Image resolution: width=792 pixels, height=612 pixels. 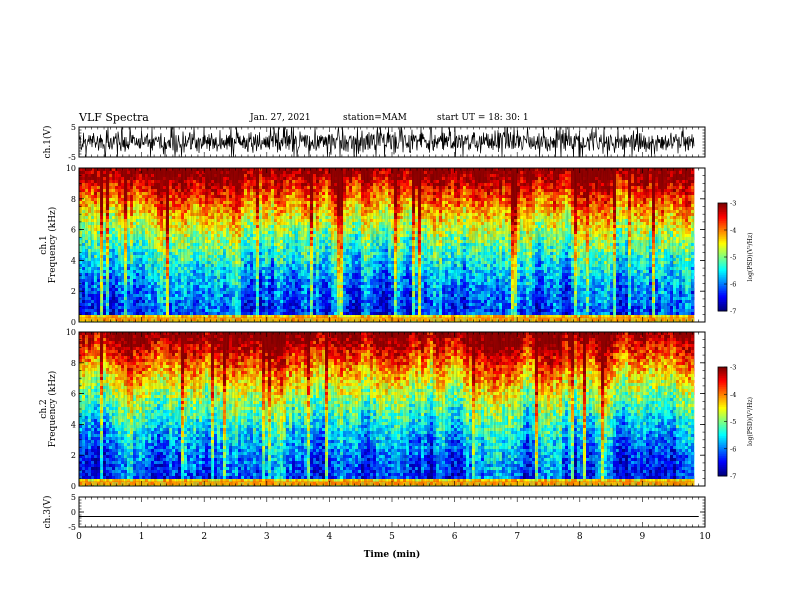 What do you see at coordinates (483, 118) in the screenshot?
I see `start-time-label: start UT = 18: 30: 1` at bounding box center [483, 118].